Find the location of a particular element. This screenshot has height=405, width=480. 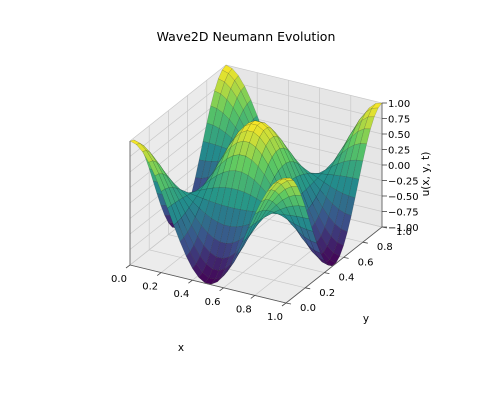

z-tick-label: −0.75 is located at coordinates (403, 213).